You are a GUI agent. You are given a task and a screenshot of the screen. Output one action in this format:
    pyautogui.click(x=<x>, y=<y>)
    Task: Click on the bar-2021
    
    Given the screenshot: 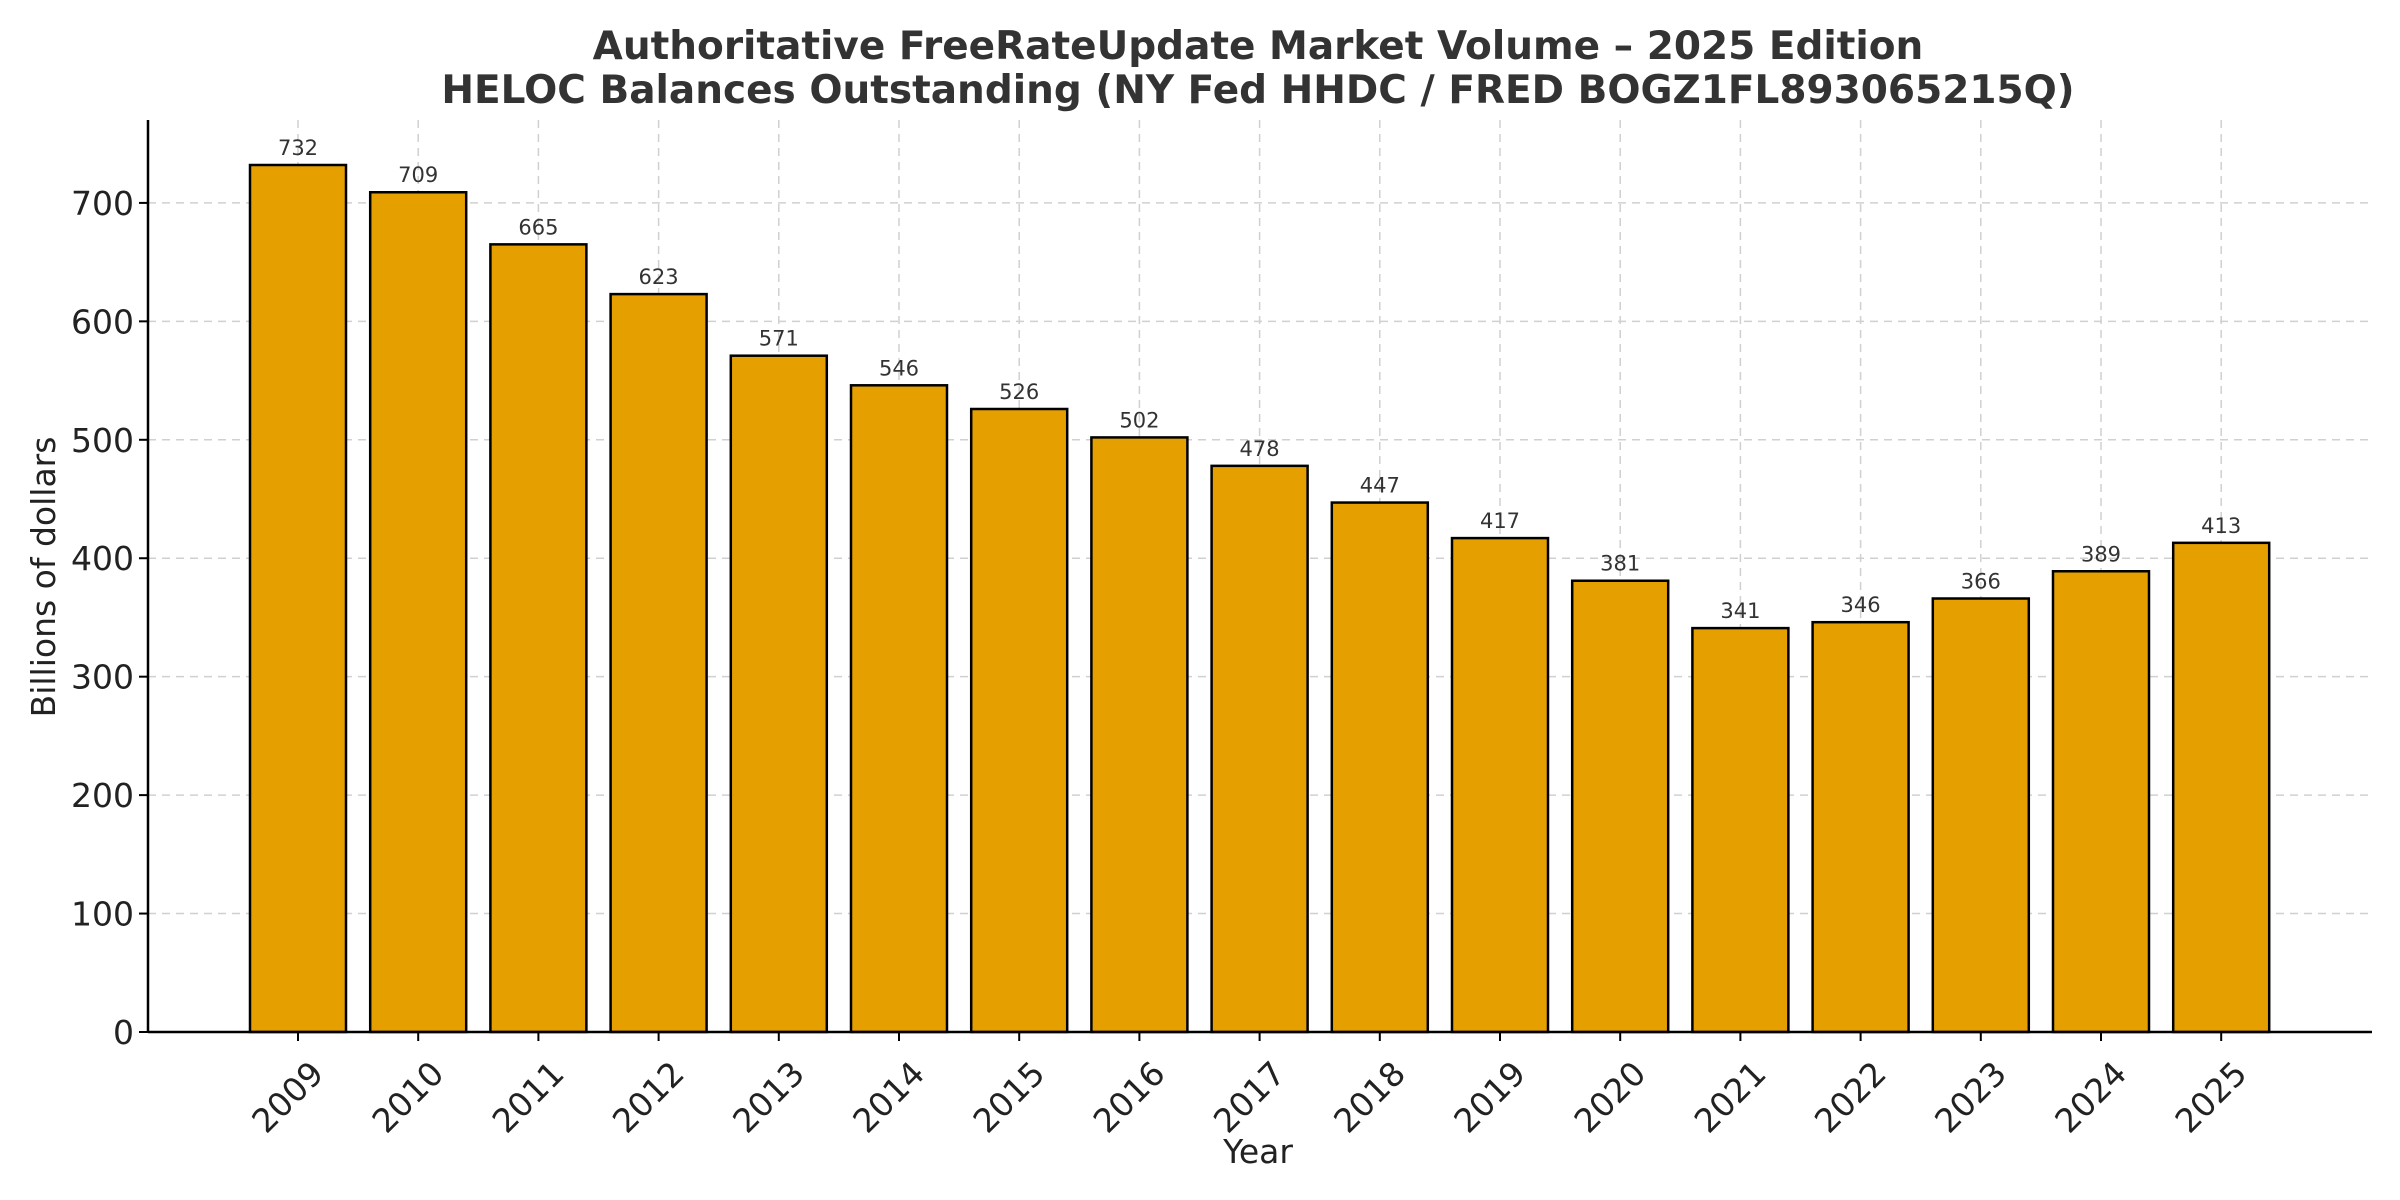 What is the action you would take?
    pyautogui.click(x=1740, y=830)
    